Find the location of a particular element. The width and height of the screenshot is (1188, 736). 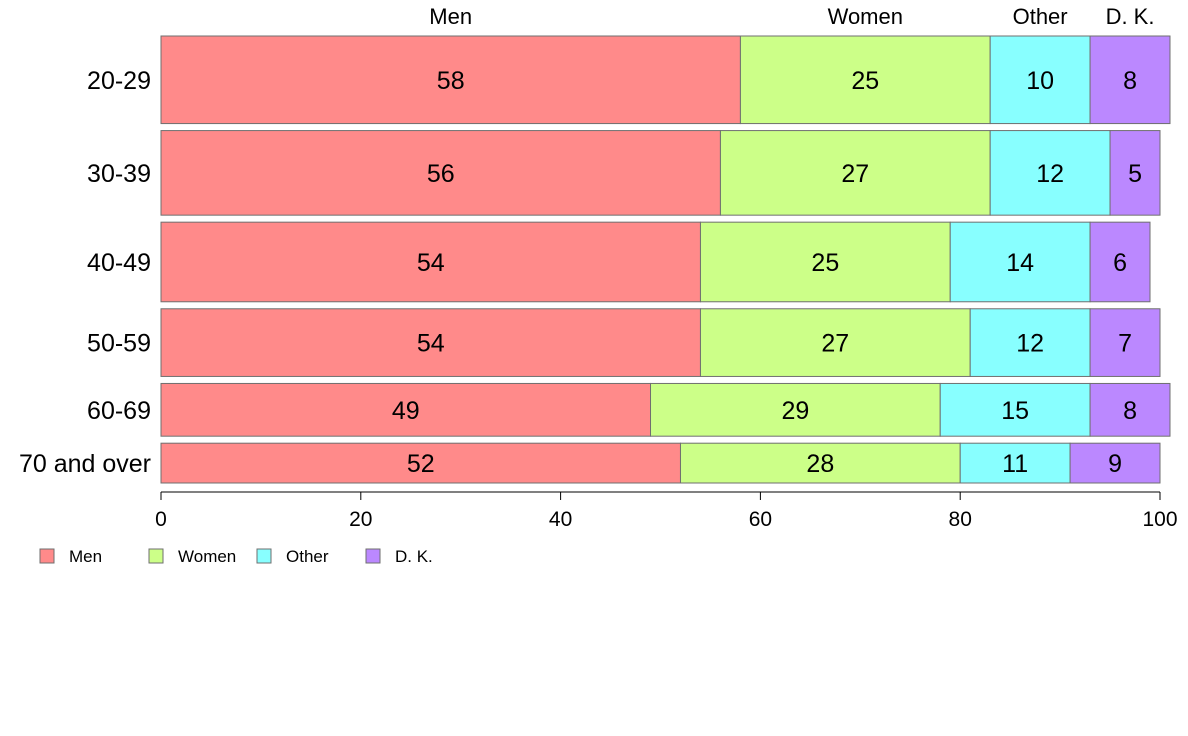

bar-row-20-29: 58 25 10 8 is located at coordinates (665, 80).